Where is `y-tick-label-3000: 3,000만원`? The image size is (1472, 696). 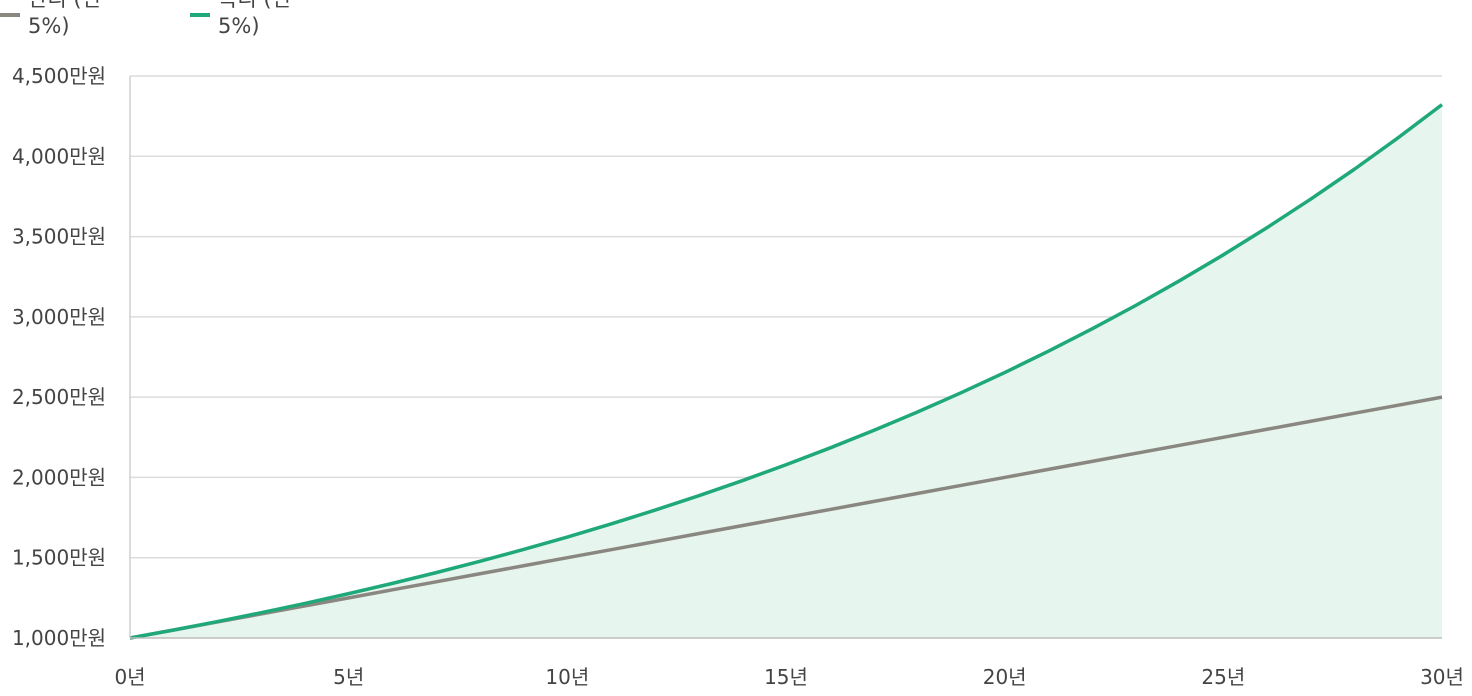 y-tick-label-3000: 3,000만원 is located at coordinates (59, 317).